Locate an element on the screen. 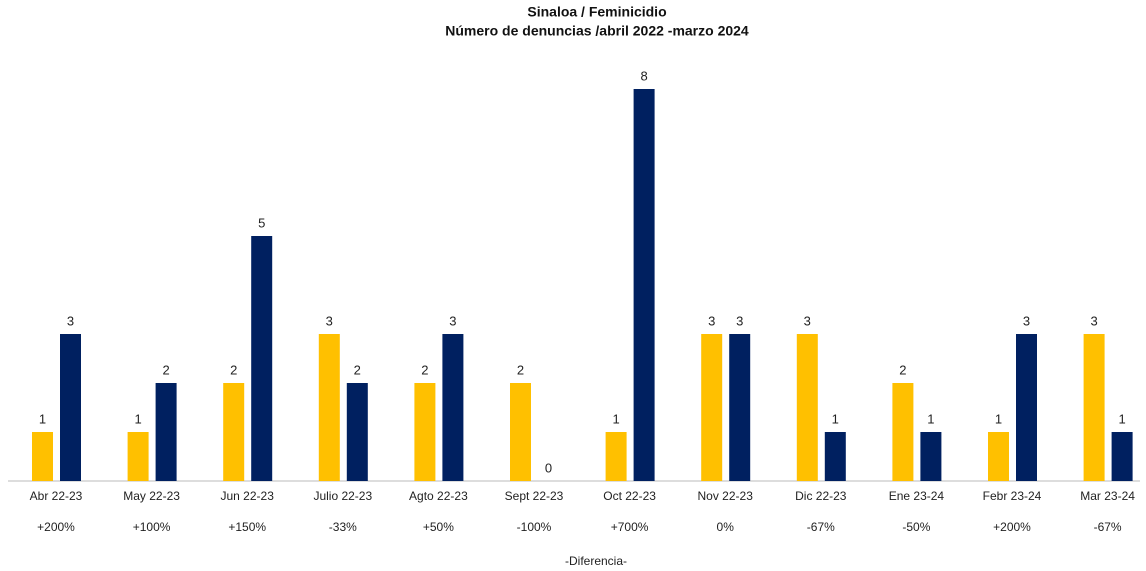  x-tick-label: Julio 22-23 is located at coordinates (342, 496).